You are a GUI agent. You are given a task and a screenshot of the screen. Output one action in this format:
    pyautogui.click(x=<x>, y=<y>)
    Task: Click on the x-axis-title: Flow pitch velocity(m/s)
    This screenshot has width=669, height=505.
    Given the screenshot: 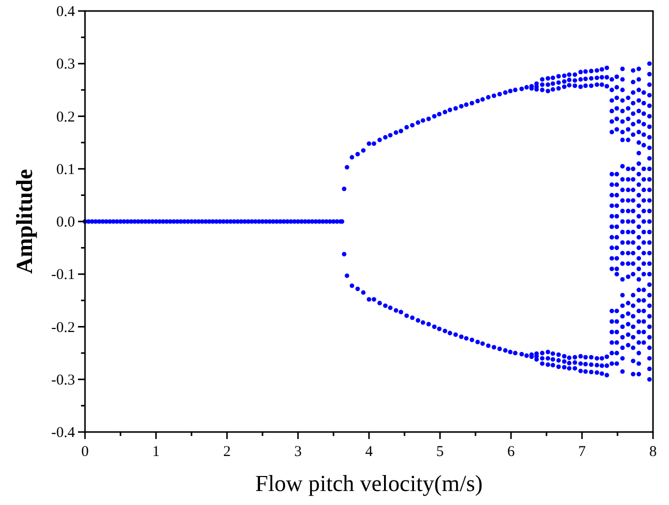 What is the action you would take?
    pyautogui.click(x=369, y=483)
    